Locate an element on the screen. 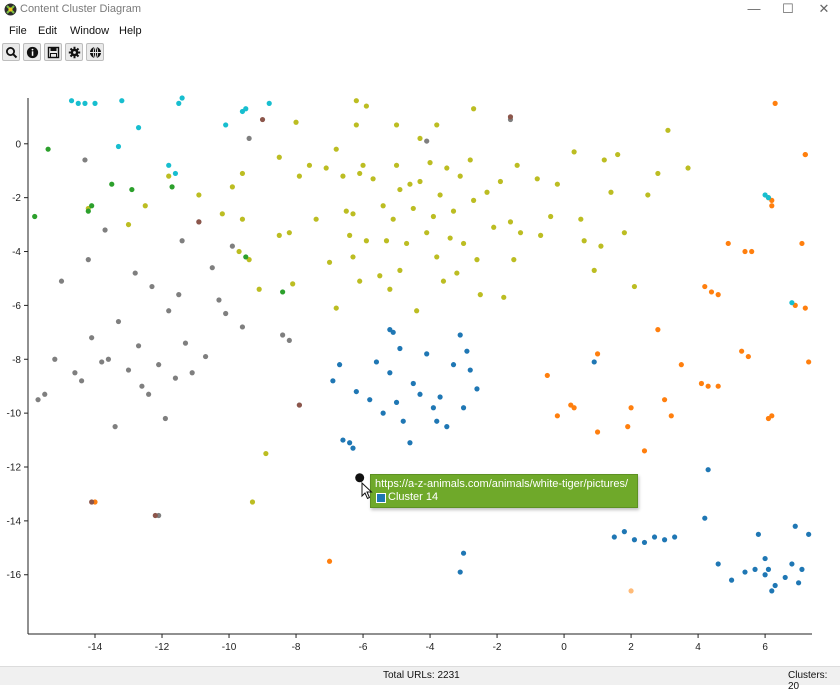 This screenshot has width=840, height=692. hovered-url-point is located at coordinates (360, 478).